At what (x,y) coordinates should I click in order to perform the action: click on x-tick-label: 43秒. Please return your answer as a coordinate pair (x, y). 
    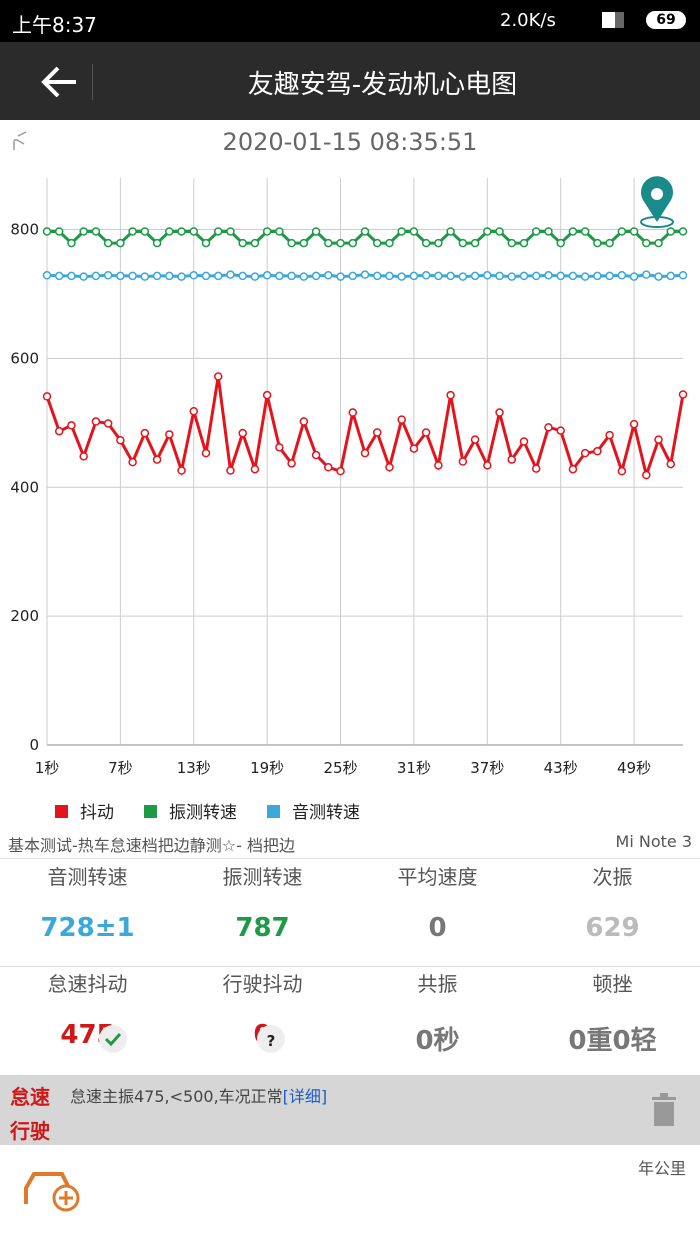
    Looking at the image, I should click on (561, 768).